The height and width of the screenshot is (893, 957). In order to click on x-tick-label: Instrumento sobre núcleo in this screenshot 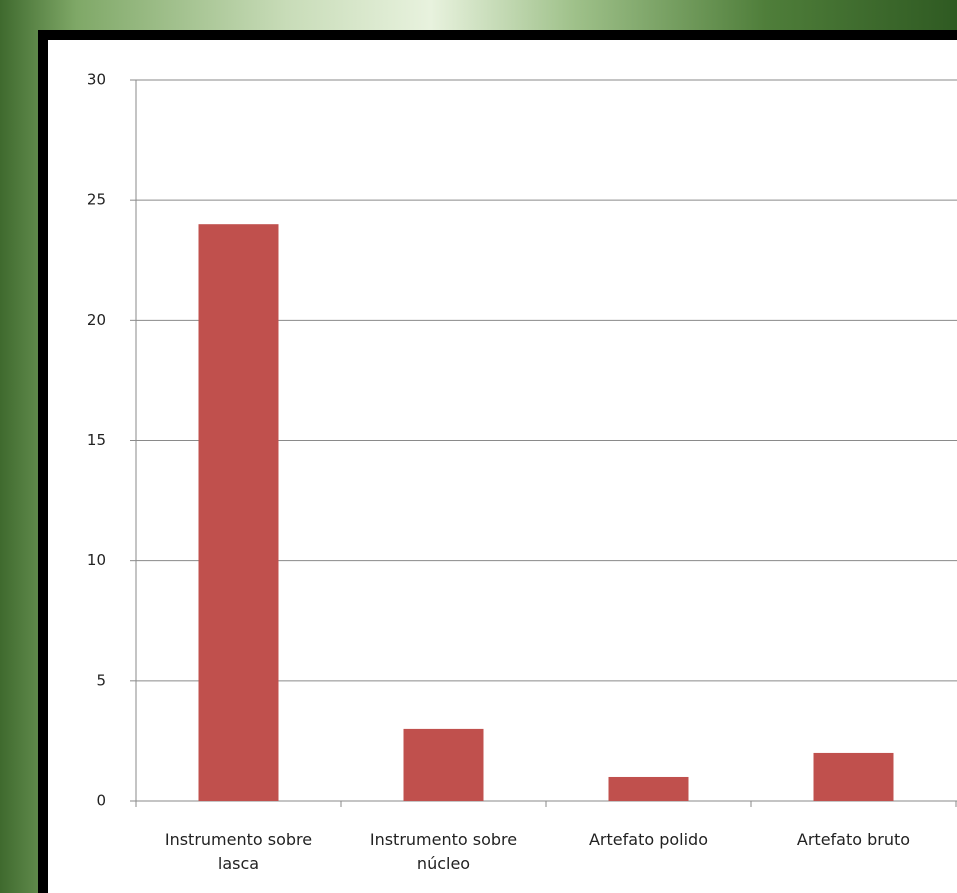, I will do `click(443, 851)`.